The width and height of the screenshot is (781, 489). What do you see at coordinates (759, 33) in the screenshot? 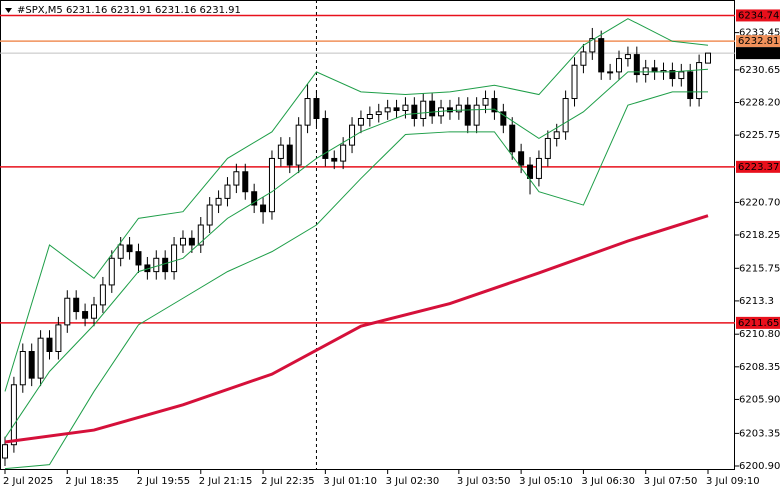
I see `y-tick-label: 6233.45` at bounding box center [759, 33].